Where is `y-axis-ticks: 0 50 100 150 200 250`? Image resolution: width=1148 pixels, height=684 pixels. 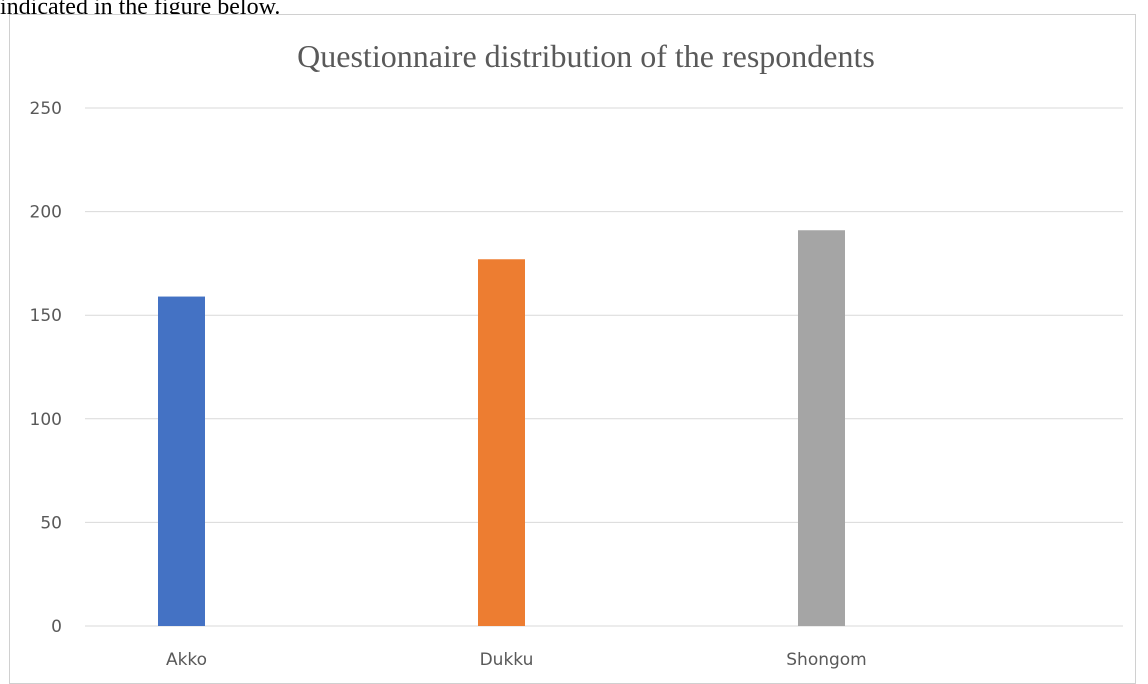
y-axis-ticks: 0 50 100 150 200 250 is located at coordinates (46, 368).